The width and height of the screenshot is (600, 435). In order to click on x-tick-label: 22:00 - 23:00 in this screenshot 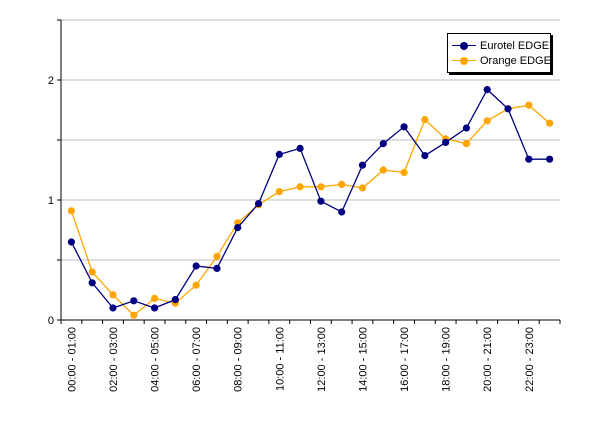, I will do `click(530, 359)`.